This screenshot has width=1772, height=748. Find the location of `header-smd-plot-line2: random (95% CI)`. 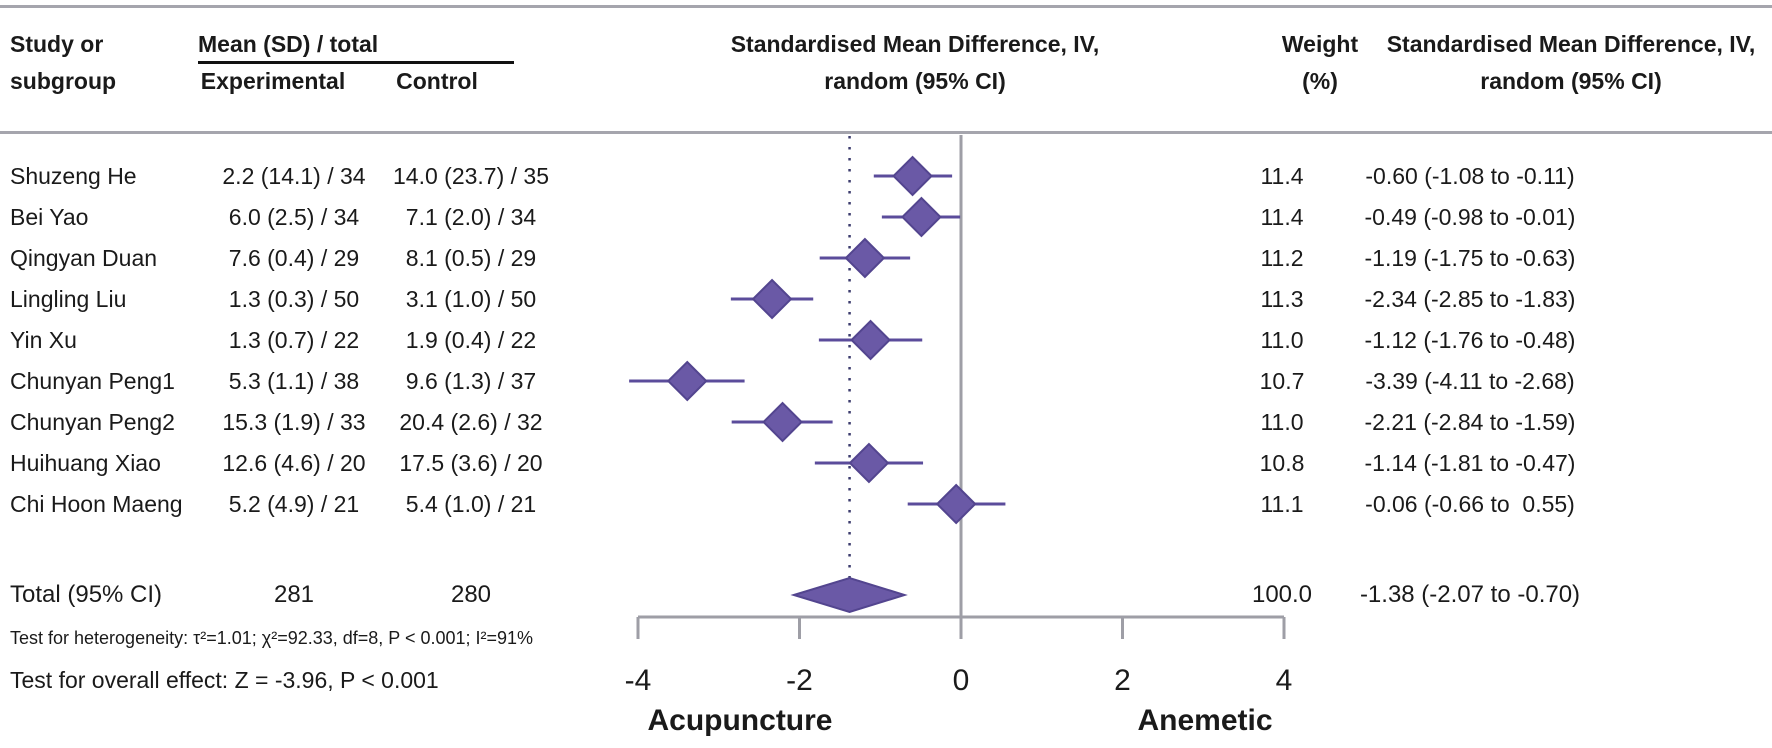

header-smd-plot-line2: random (95% CI) is located at coordinates (915, 81).